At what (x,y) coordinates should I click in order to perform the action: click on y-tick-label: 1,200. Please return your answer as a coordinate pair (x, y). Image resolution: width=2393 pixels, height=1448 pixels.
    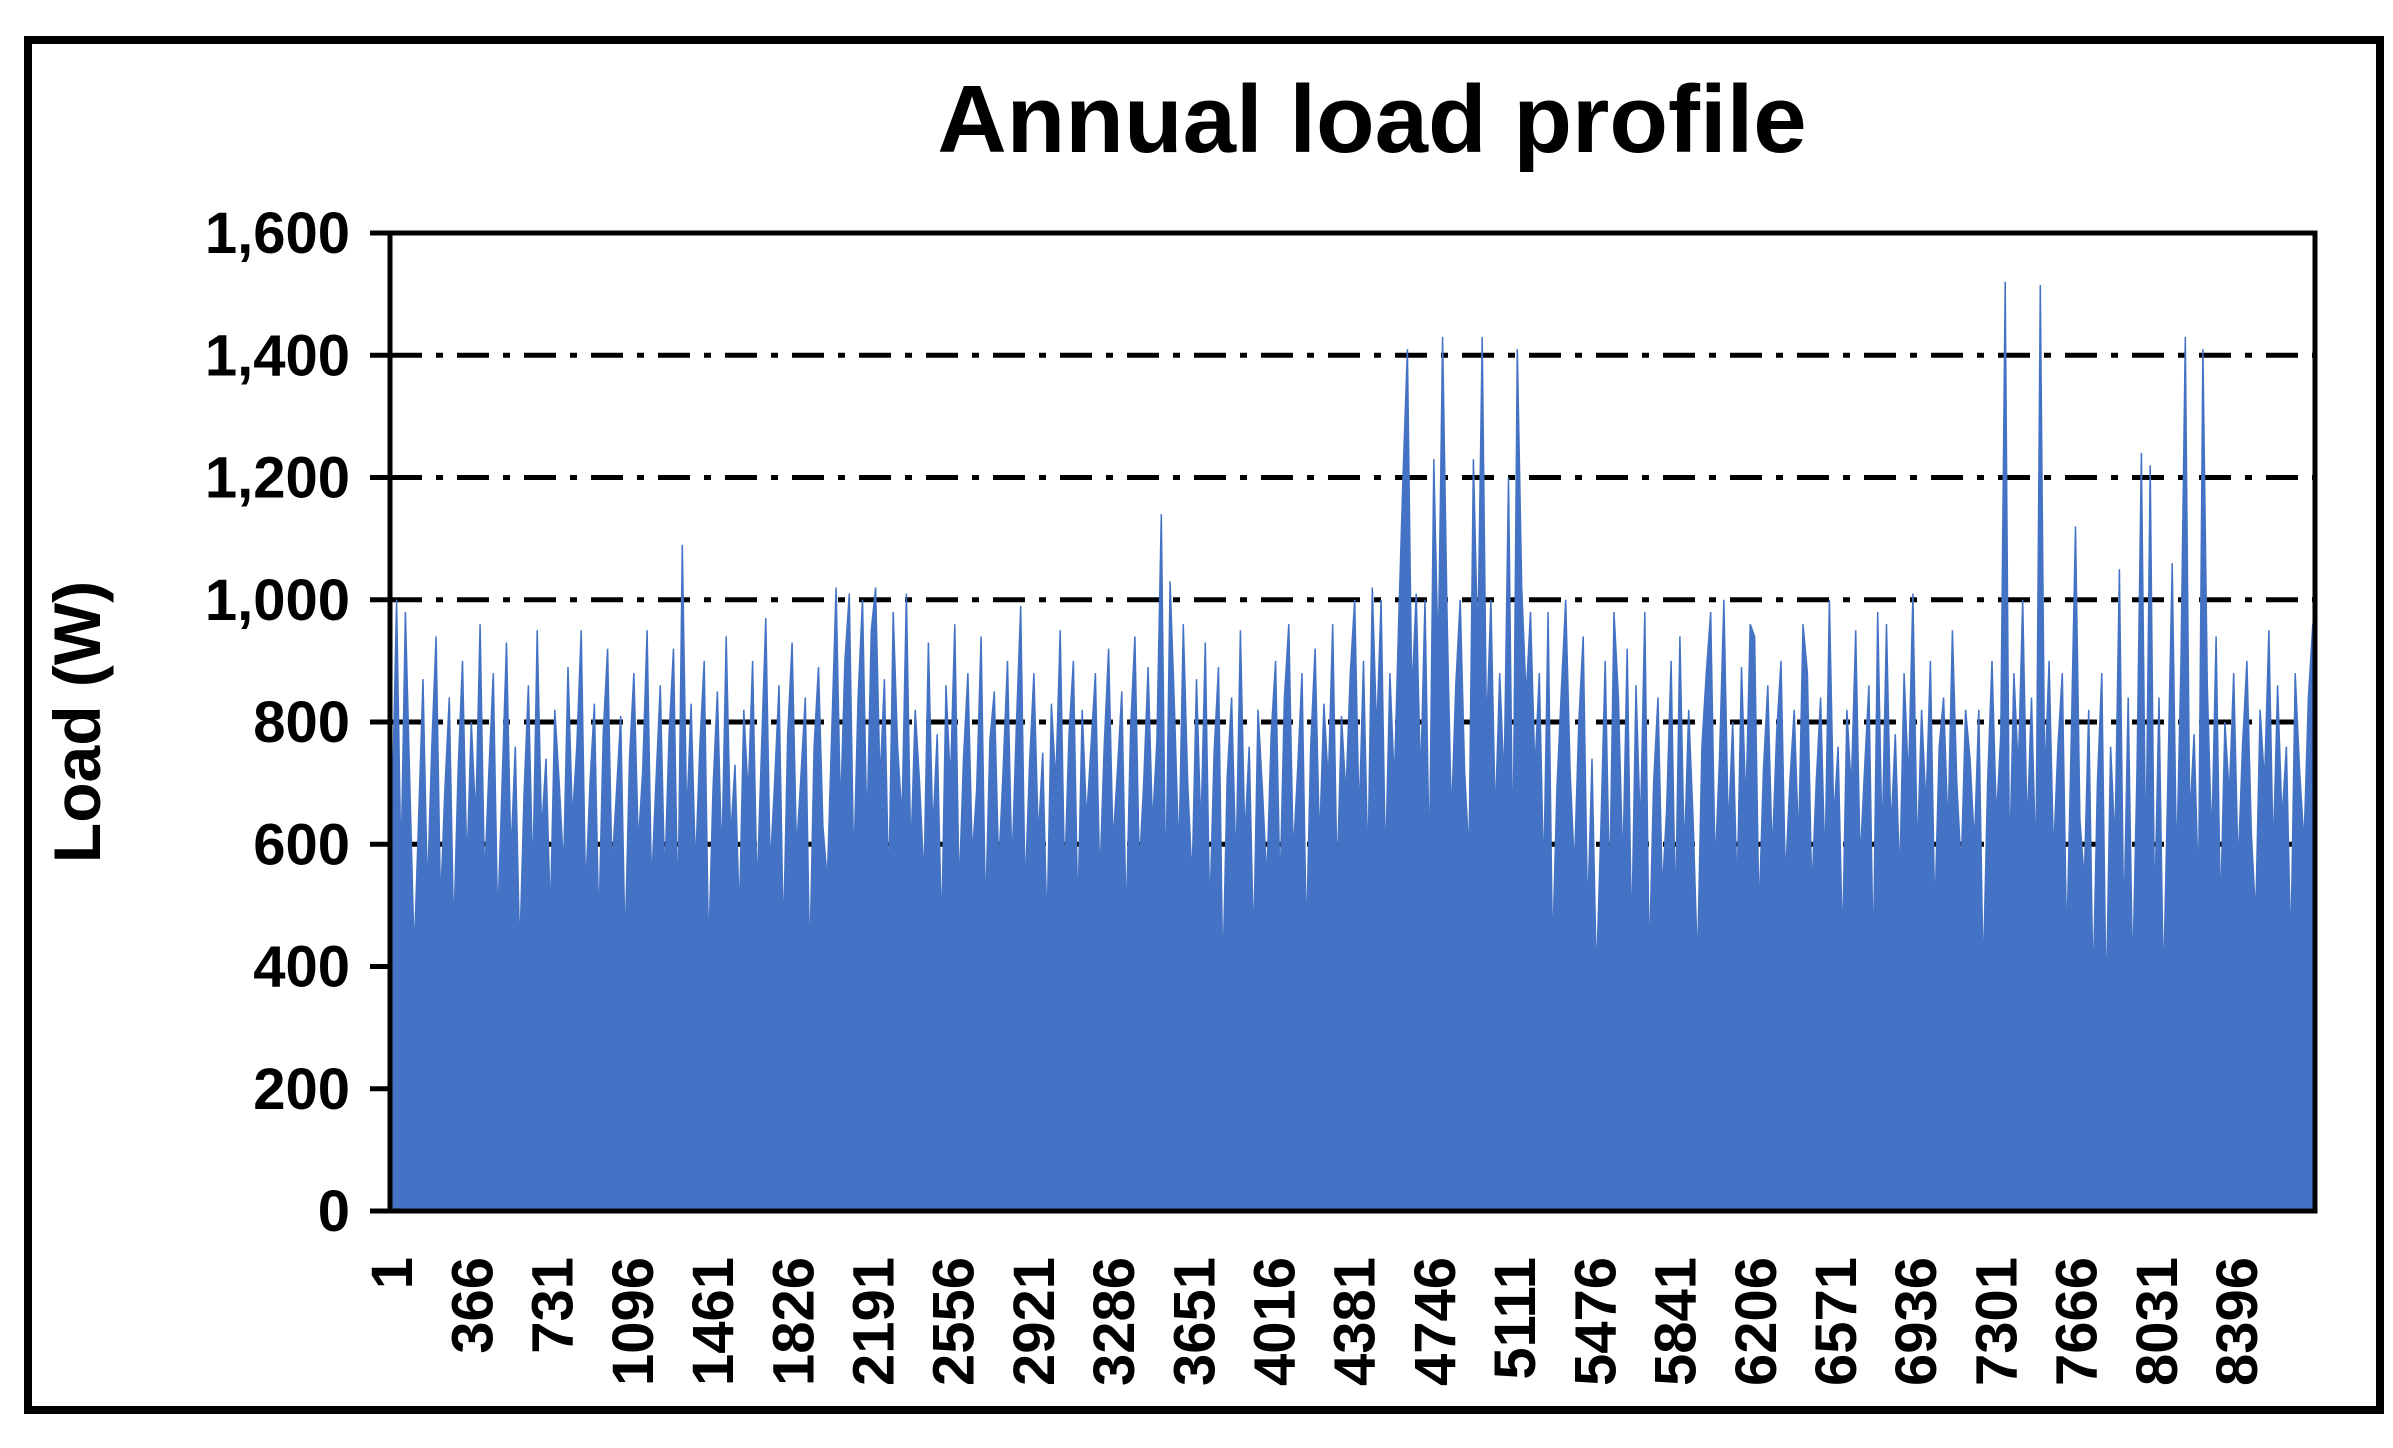
    Looking at the image, I should click on (277, 478).